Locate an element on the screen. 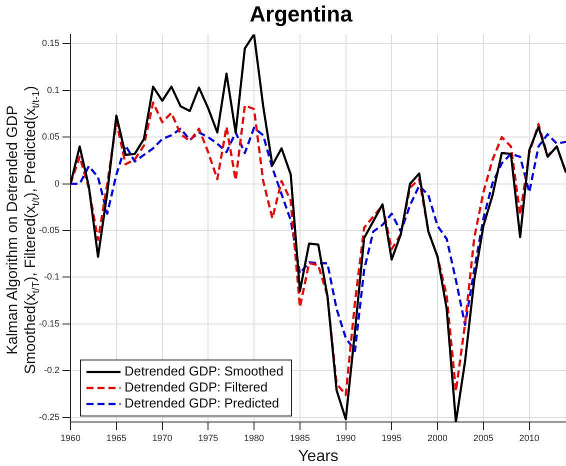  y-tick-label: 0.15 is located at coordinates (51, 43).